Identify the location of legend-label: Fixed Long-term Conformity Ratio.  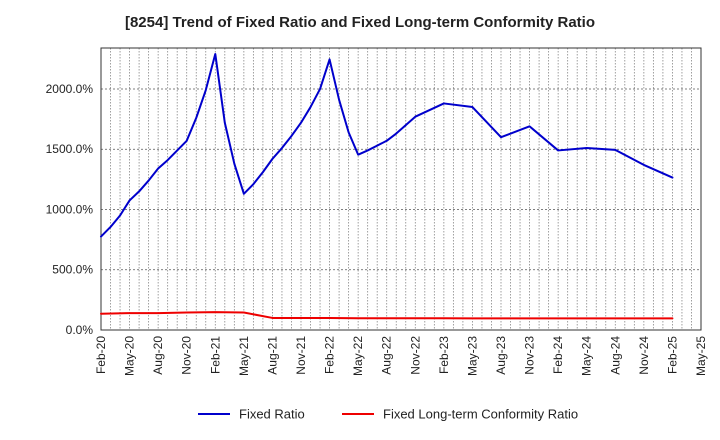
(480, 414).